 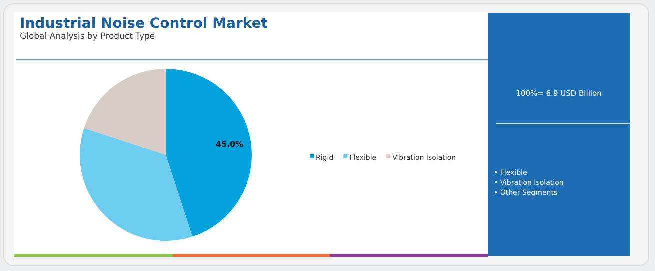 I want to click on chart-title: Industrial Noise Control Market, so click(x=144, y=24).